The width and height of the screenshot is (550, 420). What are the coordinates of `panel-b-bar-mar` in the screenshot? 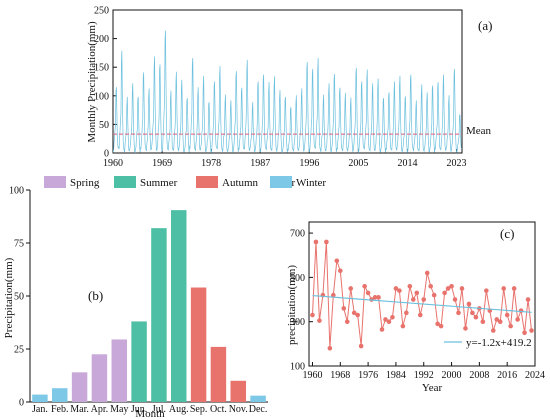 It's located at (79, 387).